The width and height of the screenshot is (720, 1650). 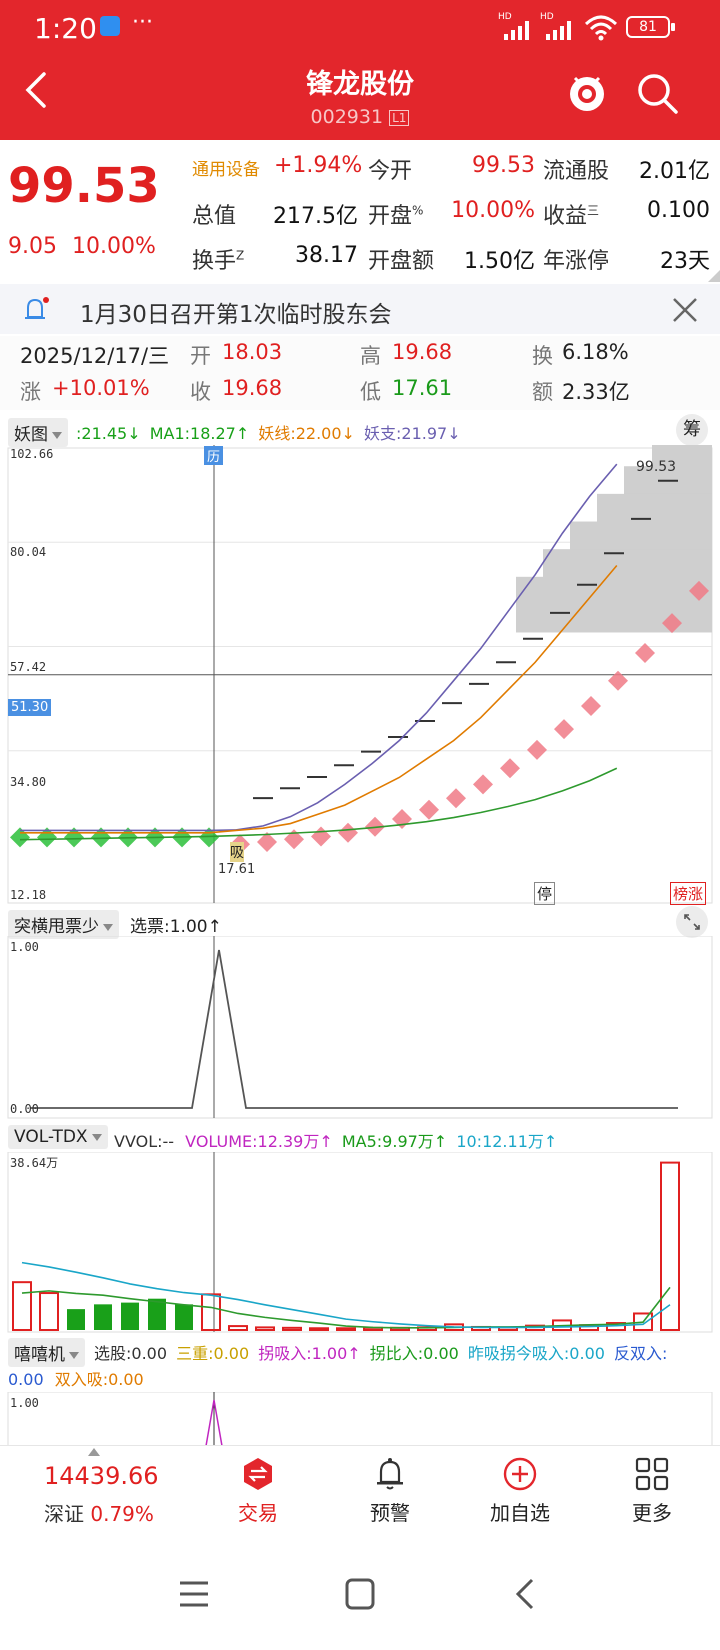 What do you see at coordinates (685, 261) in the screenshot?
I see `annual-limit-up-value: 23天` at bounding box center [685, 261].